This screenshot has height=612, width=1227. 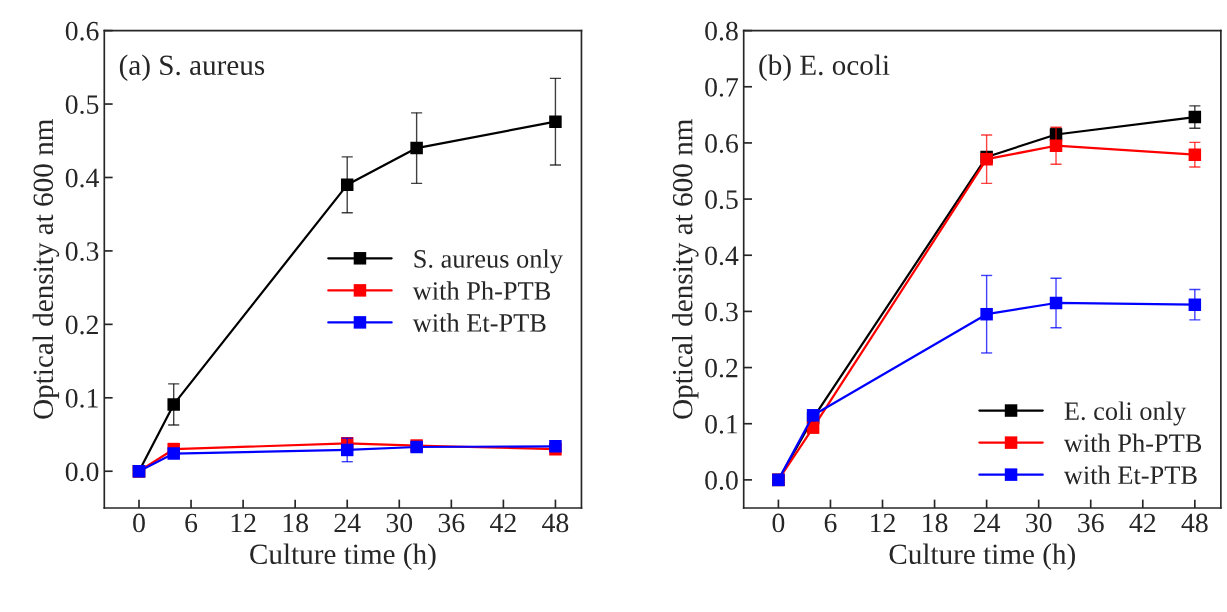 What do you see at coordinates (488, 261) in the screenshot?
I see `legend-label: S. aureus only` at bounding box center [488, 261].